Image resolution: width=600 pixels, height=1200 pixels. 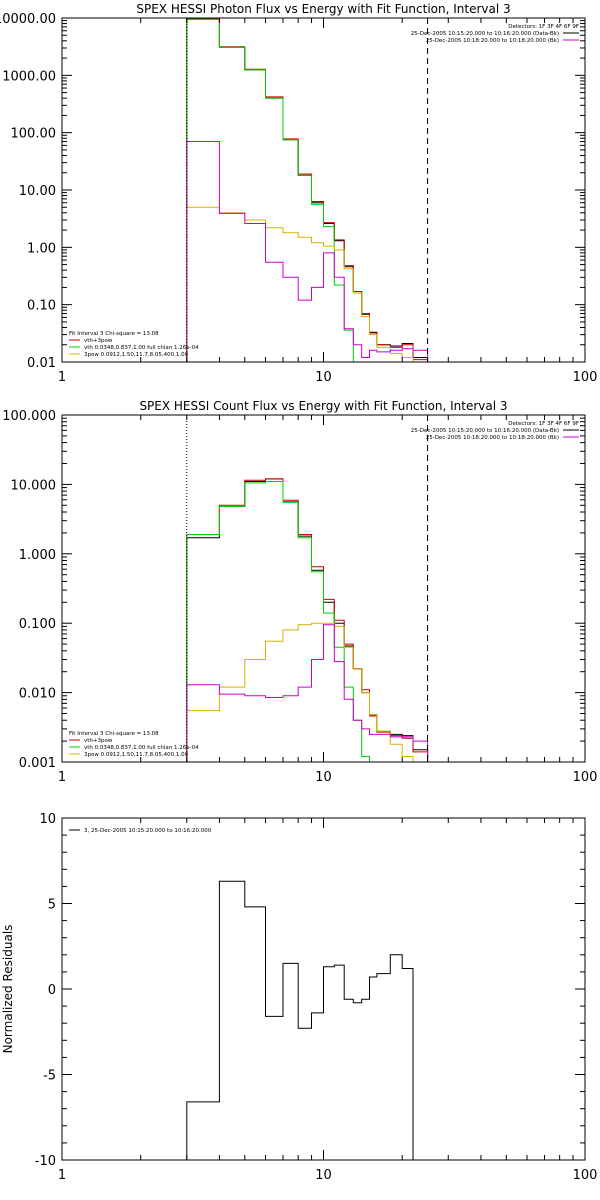 I want to click on y-tick-label: 10000.00, so click(x=28, y=19).